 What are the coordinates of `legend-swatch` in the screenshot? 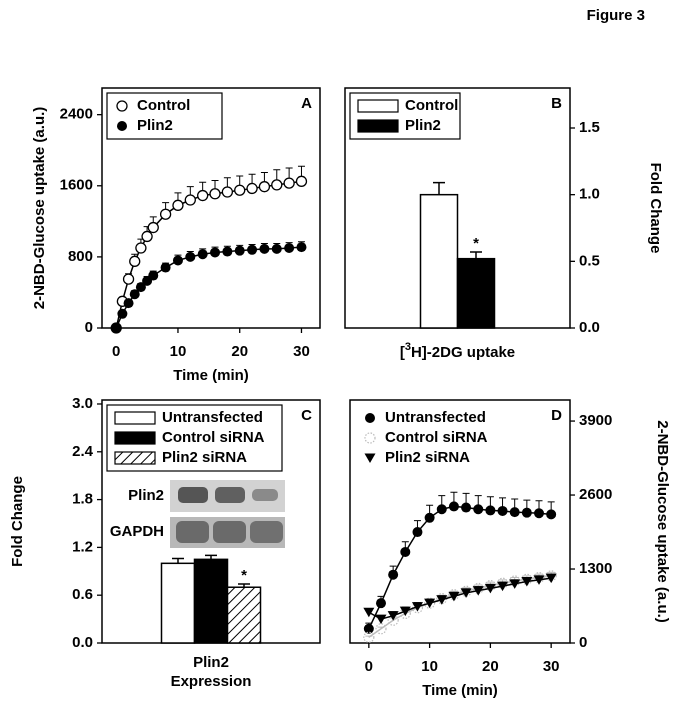 It's located at (378, 106).